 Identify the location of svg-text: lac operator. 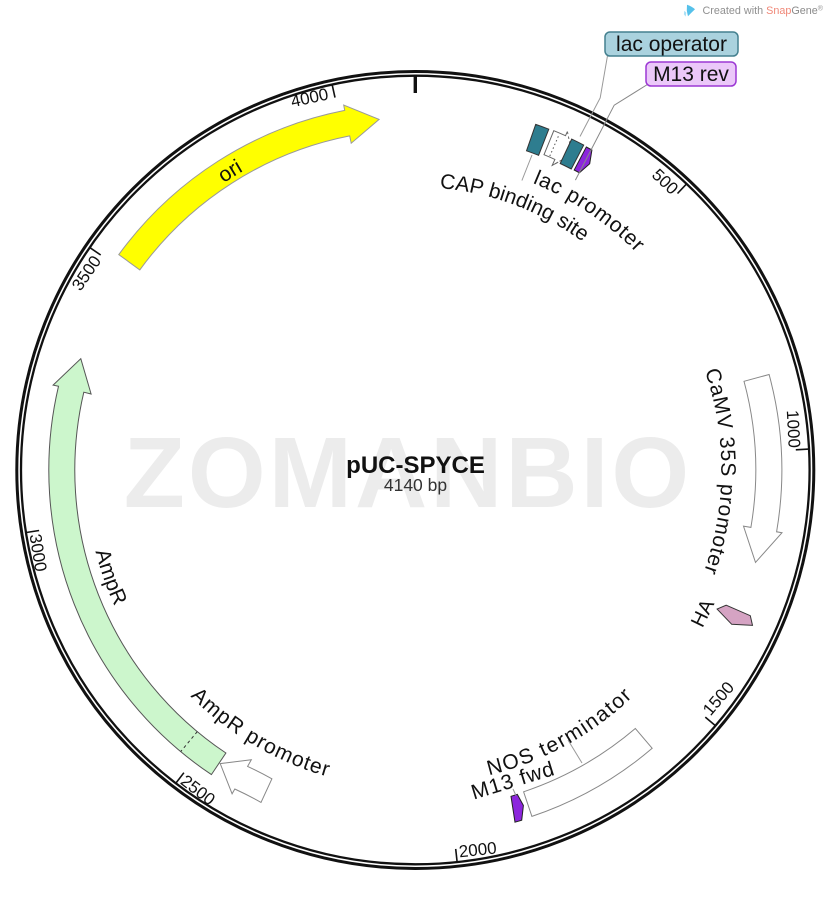
(671, 44).